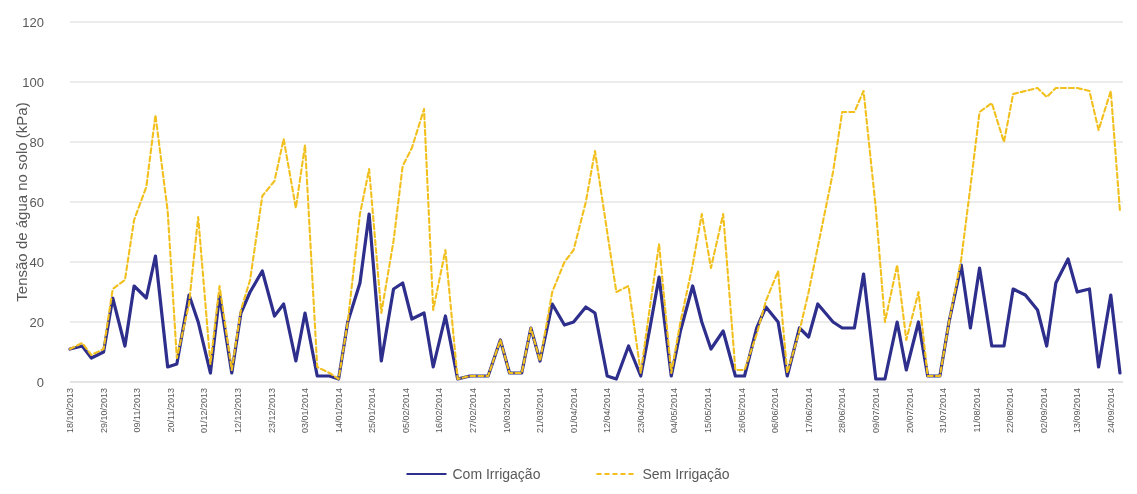 This screenshot has height=494, width=1137. I want to click on legend-label: Sem Irrigação, so click(686, 473).